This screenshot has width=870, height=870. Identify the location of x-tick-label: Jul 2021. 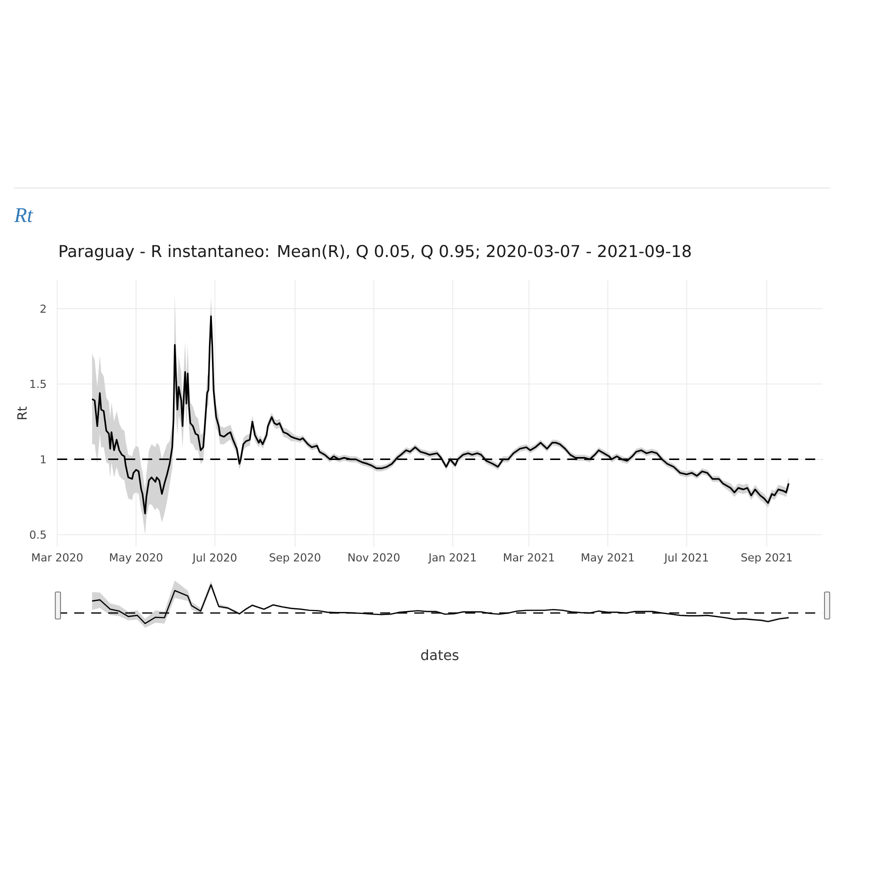
(686, 558).